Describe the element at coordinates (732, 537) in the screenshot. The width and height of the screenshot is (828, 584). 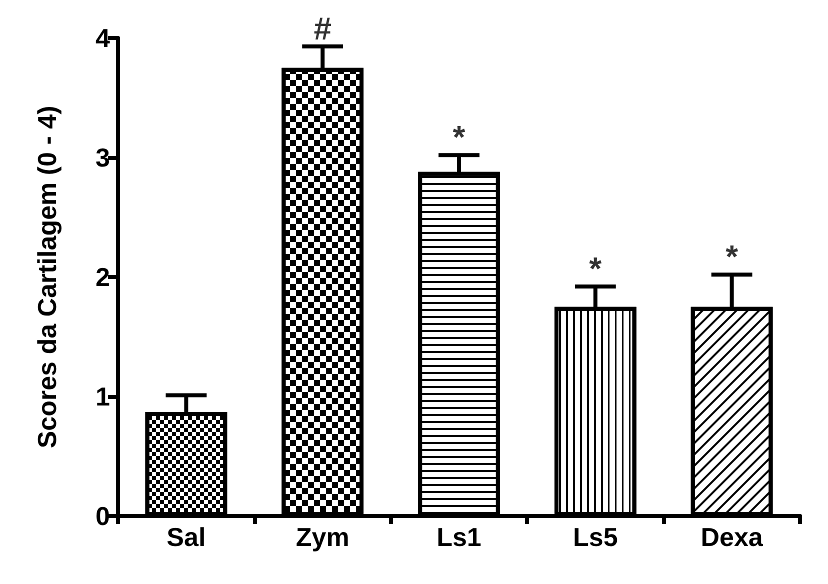
I see `x-tick-label: Dexa` at that location.